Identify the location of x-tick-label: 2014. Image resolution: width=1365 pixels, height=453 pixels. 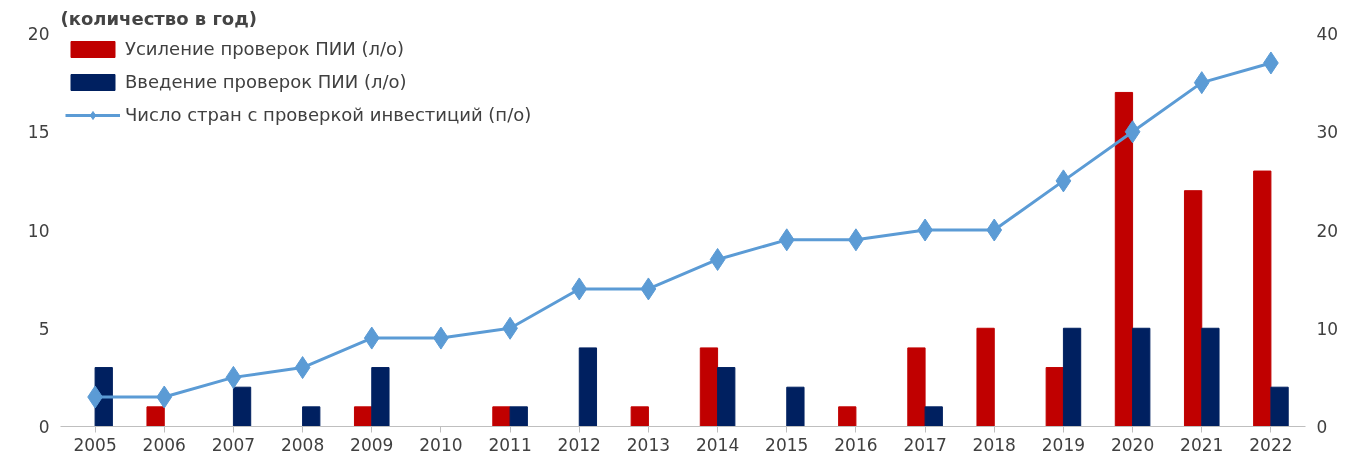
(717, 443).